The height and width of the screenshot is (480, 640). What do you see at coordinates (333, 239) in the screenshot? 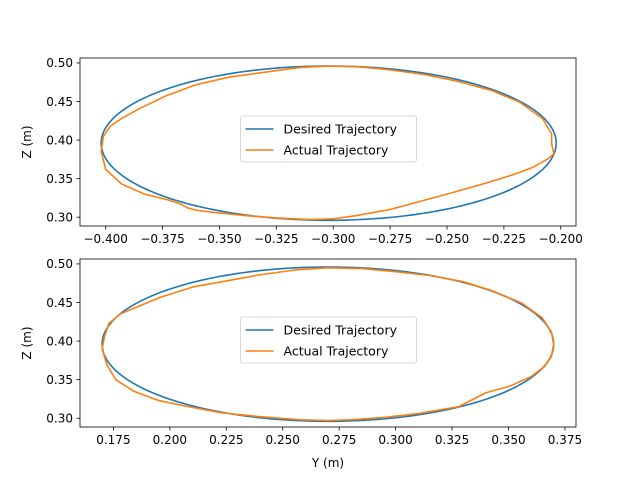
I see `x-tick-label: −0.300` at bounding box center [333, 239].